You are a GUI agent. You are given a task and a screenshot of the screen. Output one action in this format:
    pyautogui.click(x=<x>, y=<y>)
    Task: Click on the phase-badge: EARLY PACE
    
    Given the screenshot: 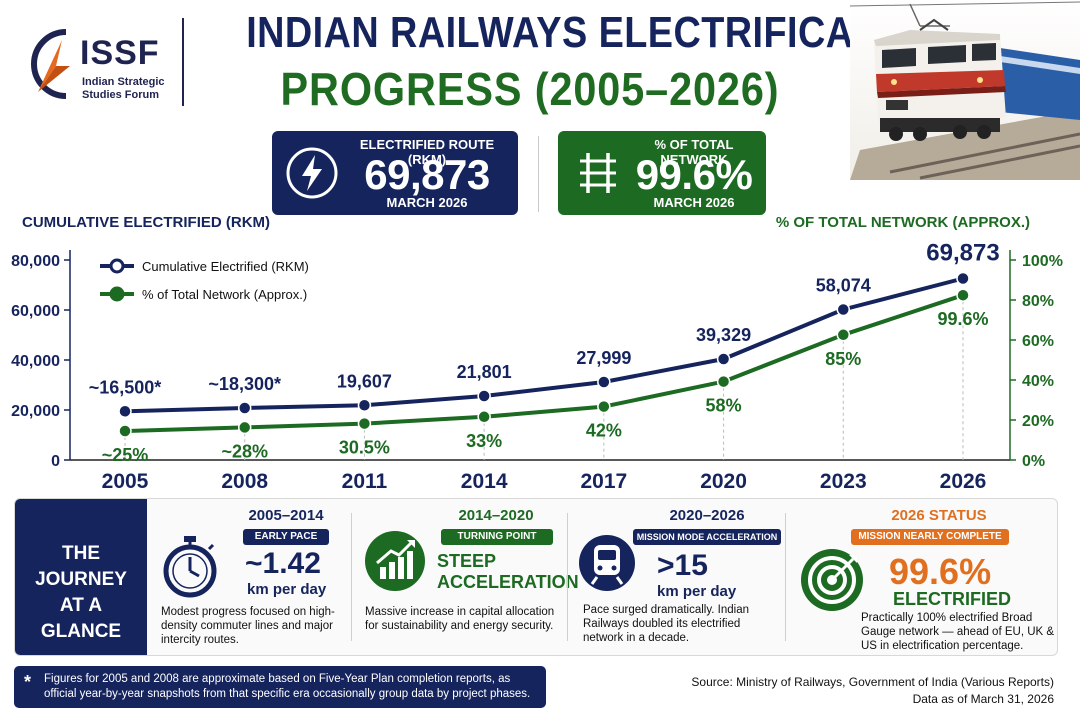 What is the action you would take?
    pyautogui.click(x=286, y=537)
    